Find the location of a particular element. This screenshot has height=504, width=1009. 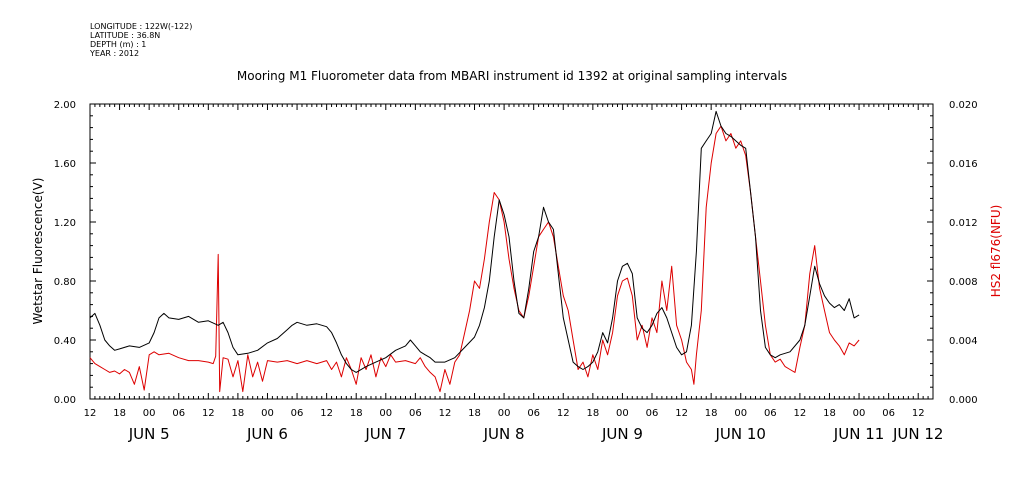

left-y-tick-label: 0.40 is located at coordinates (65, 341).